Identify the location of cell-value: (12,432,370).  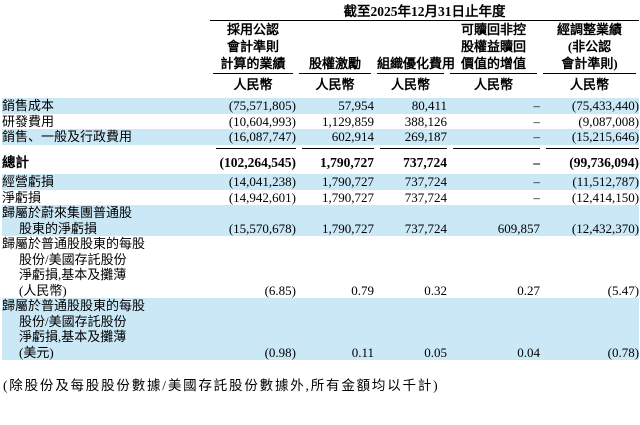
(605, 228).